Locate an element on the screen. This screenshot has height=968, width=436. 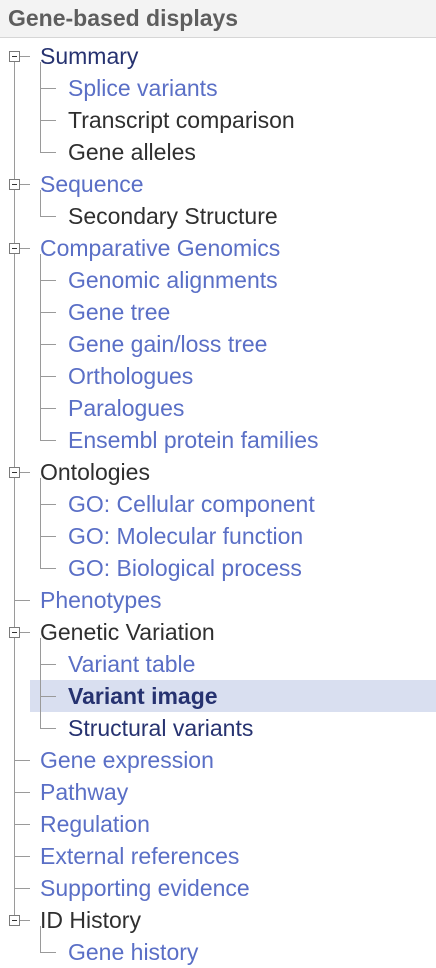
tree-item-label: Structural variants is located at coordinates (161, 728).